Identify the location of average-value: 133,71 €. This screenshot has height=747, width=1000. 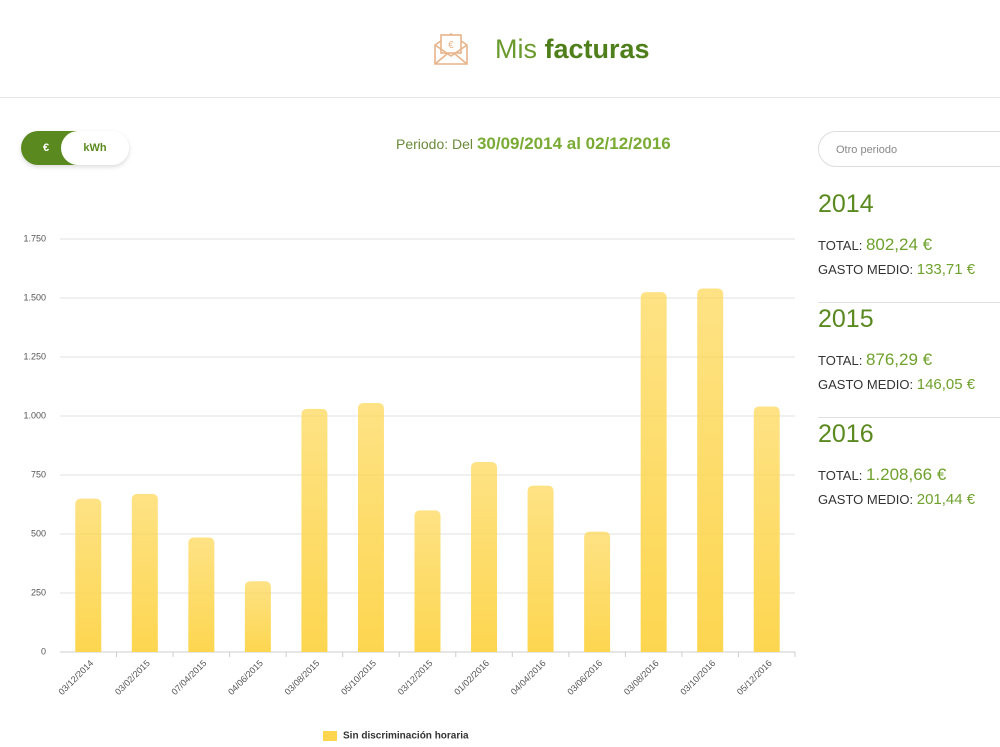
(946, 269).